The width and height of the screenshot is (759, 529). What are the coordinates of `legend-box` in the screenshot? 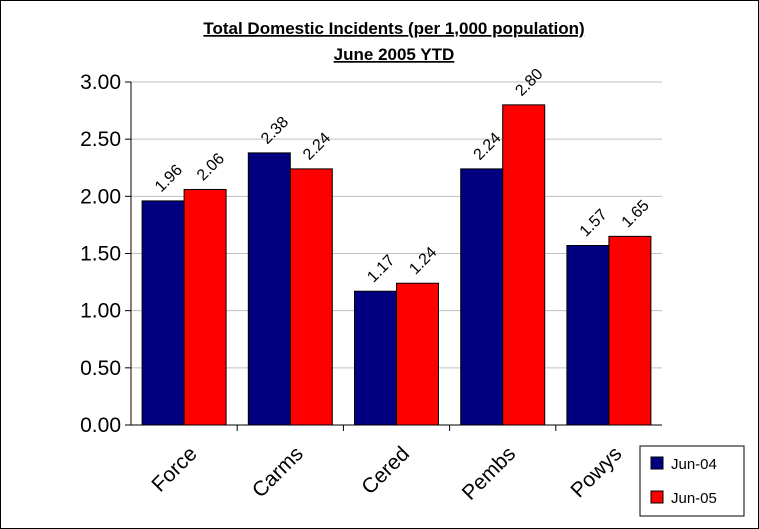 It's located at (692, 481).